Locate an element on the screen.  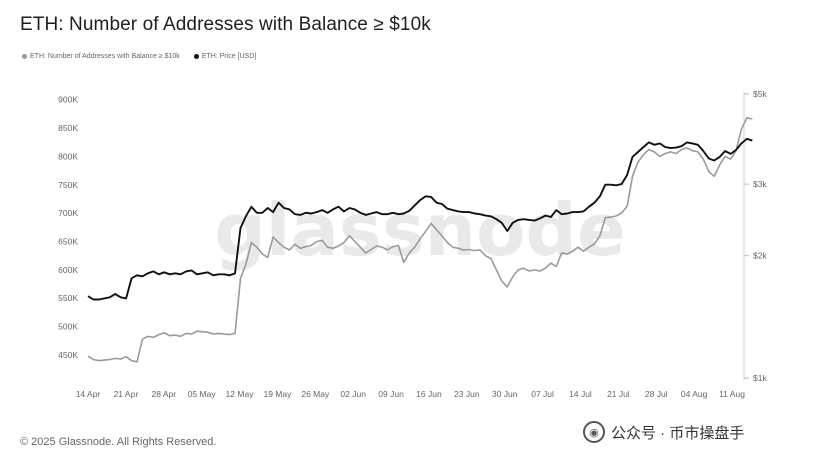
y-left-tick-label: 900K is located at coordinates (68, 100).